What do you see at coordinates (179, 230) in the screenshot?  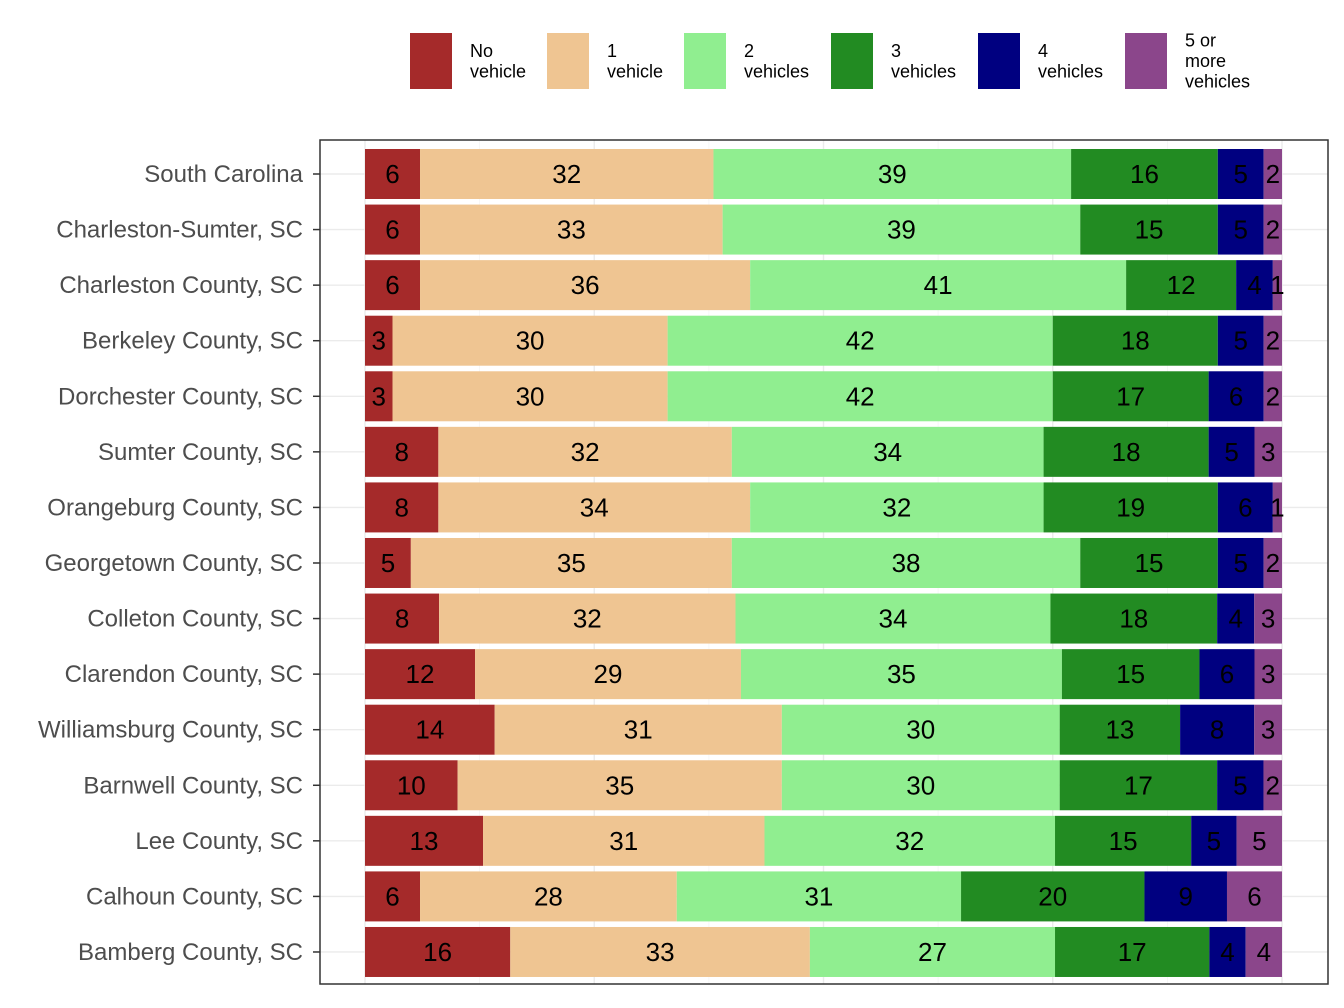 I see `y-tick-label: Charleston-Sumter, SC` at bounding box center [179, 230].